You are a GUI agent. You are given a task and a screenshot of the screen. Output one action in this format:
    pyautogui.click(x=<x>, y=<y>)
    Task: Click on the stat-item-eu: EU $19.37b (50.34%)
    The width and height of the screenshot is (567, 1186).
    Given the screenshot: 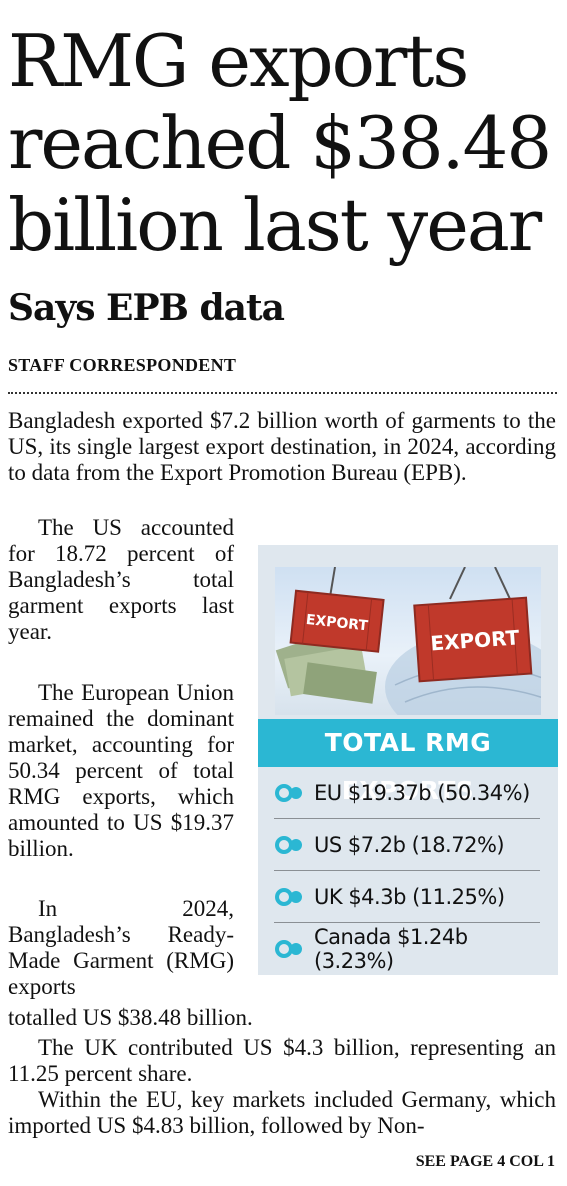 What is the action you would take?
    pyautogui.click(x=407, y=793)
    